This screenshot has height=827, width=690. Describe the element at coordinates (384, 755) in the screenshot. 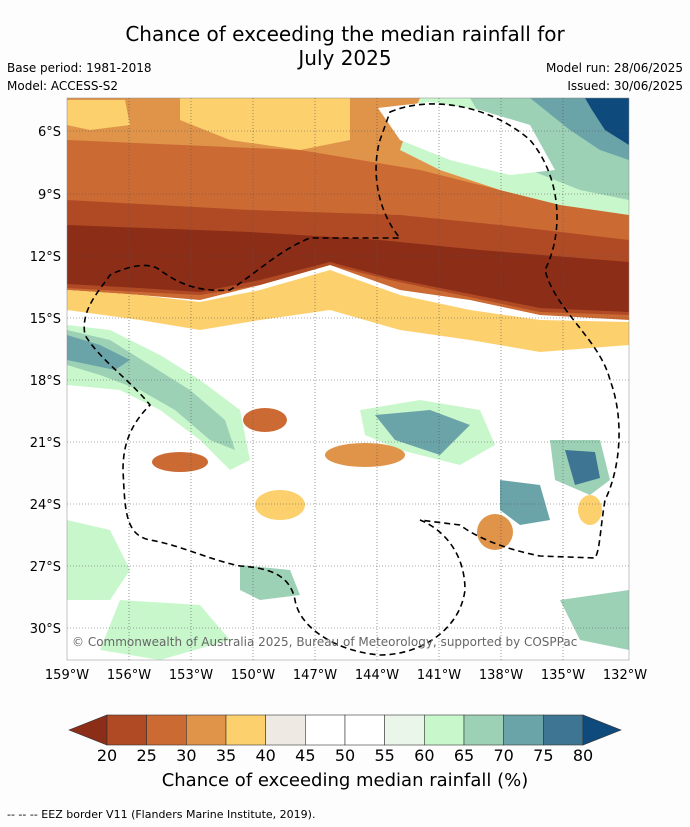

I see `colorbar-tick-label: 55` at that location.